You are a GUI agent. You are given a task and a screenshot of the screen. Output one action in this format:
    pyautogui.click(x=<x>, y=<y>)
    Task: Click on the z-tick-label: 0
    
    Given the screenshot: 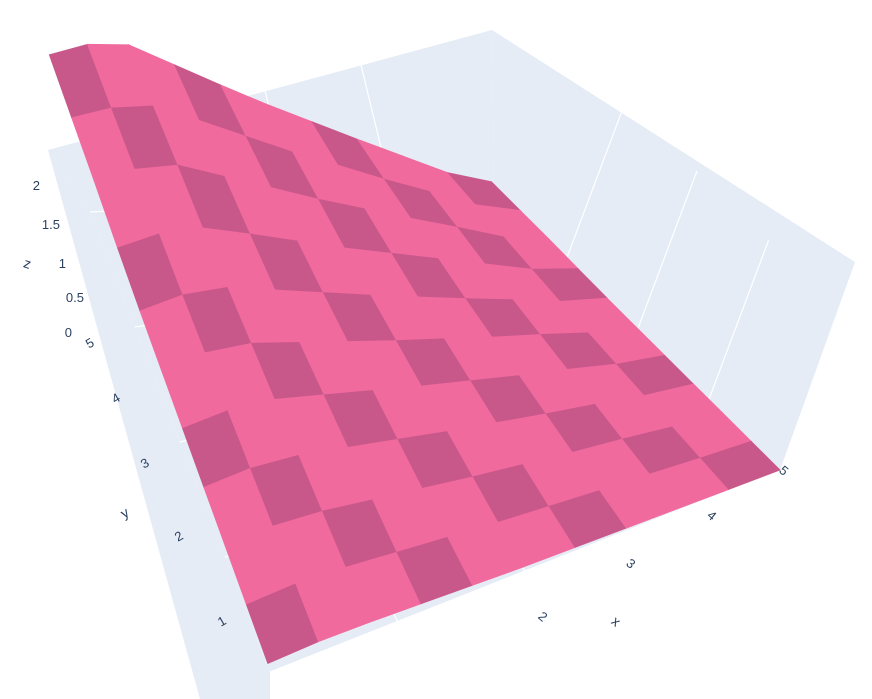 What is the action you would take?
    pyautogui.click(x=68, y=332)
    